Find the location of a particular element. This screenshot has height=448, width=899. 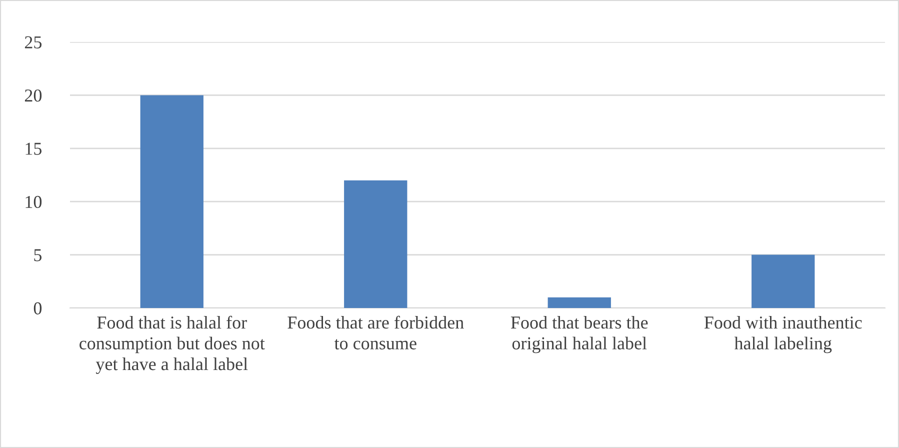

y-tick-label: 10 is located at coordinates (34, 202).